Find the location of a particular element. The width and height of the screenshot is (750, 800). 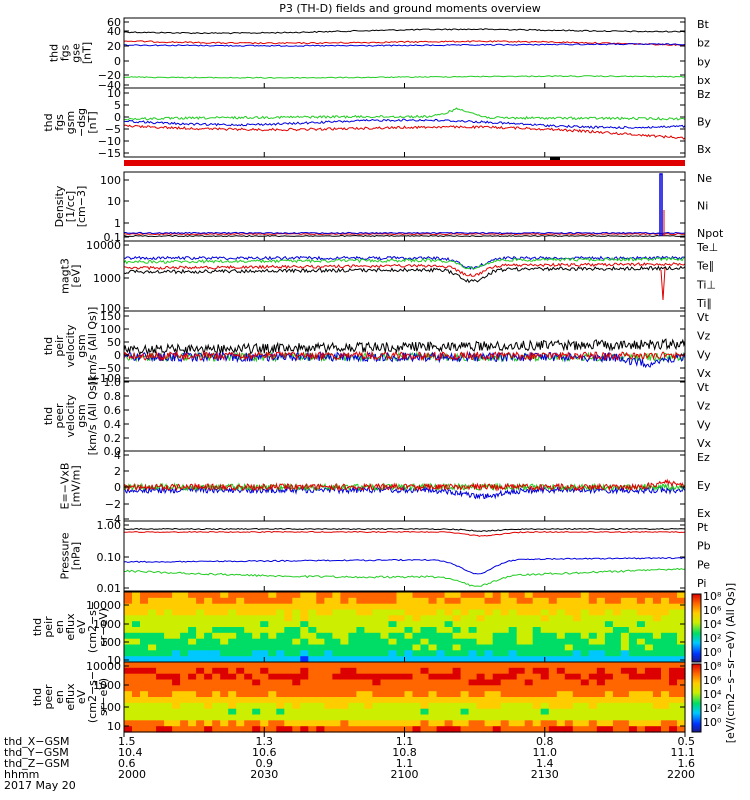

y-tick-label: 10 is located at coordinates (114, 93).